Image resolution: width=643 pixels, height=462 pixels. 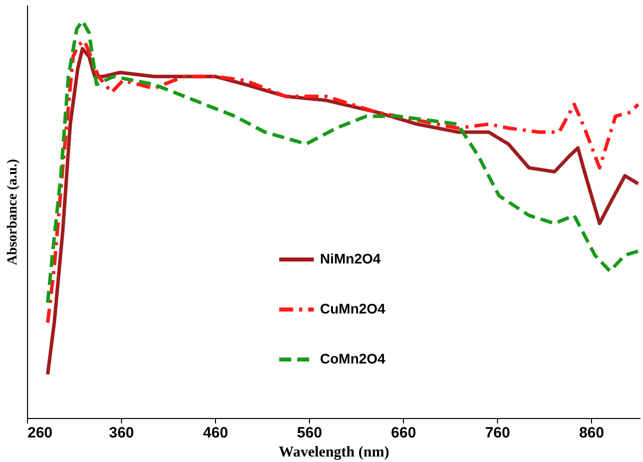 What do you see at coordinates (591, 433) in the screenshot?
I see `x-tick-label: 860` at bounding box center [591, 433].